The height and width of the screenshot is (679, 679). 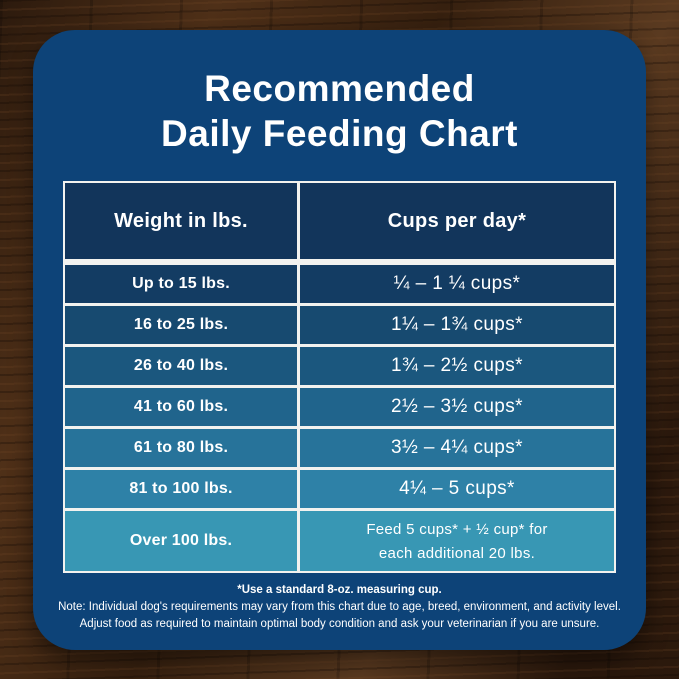 I want to click on table-header-row: Weight in lbs. Cups per day*, so click(x=339, y=221).